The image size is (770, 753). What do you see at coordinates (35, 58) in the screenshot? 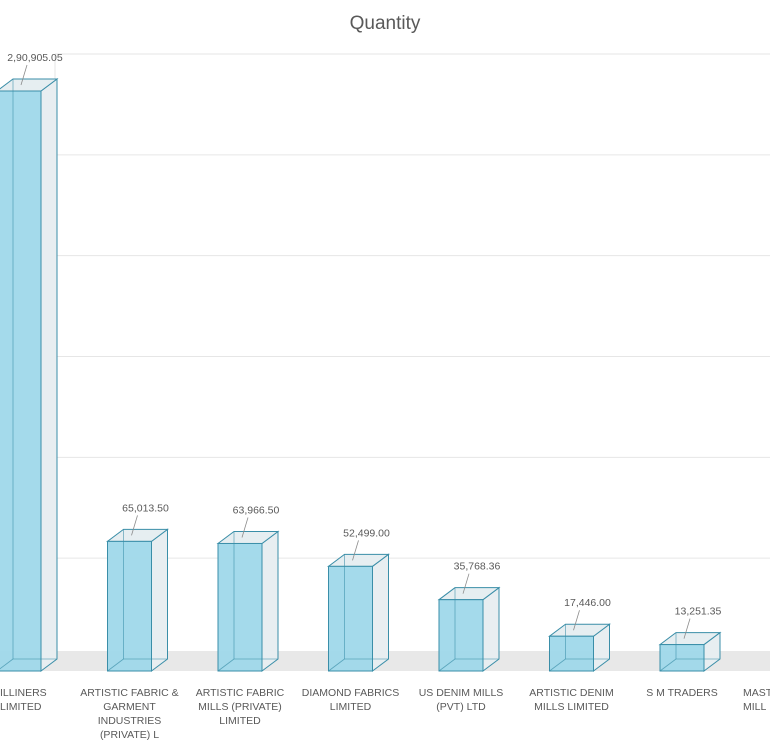
I see `data-label: 2,90,905.05` at bounding box center [35, 58].